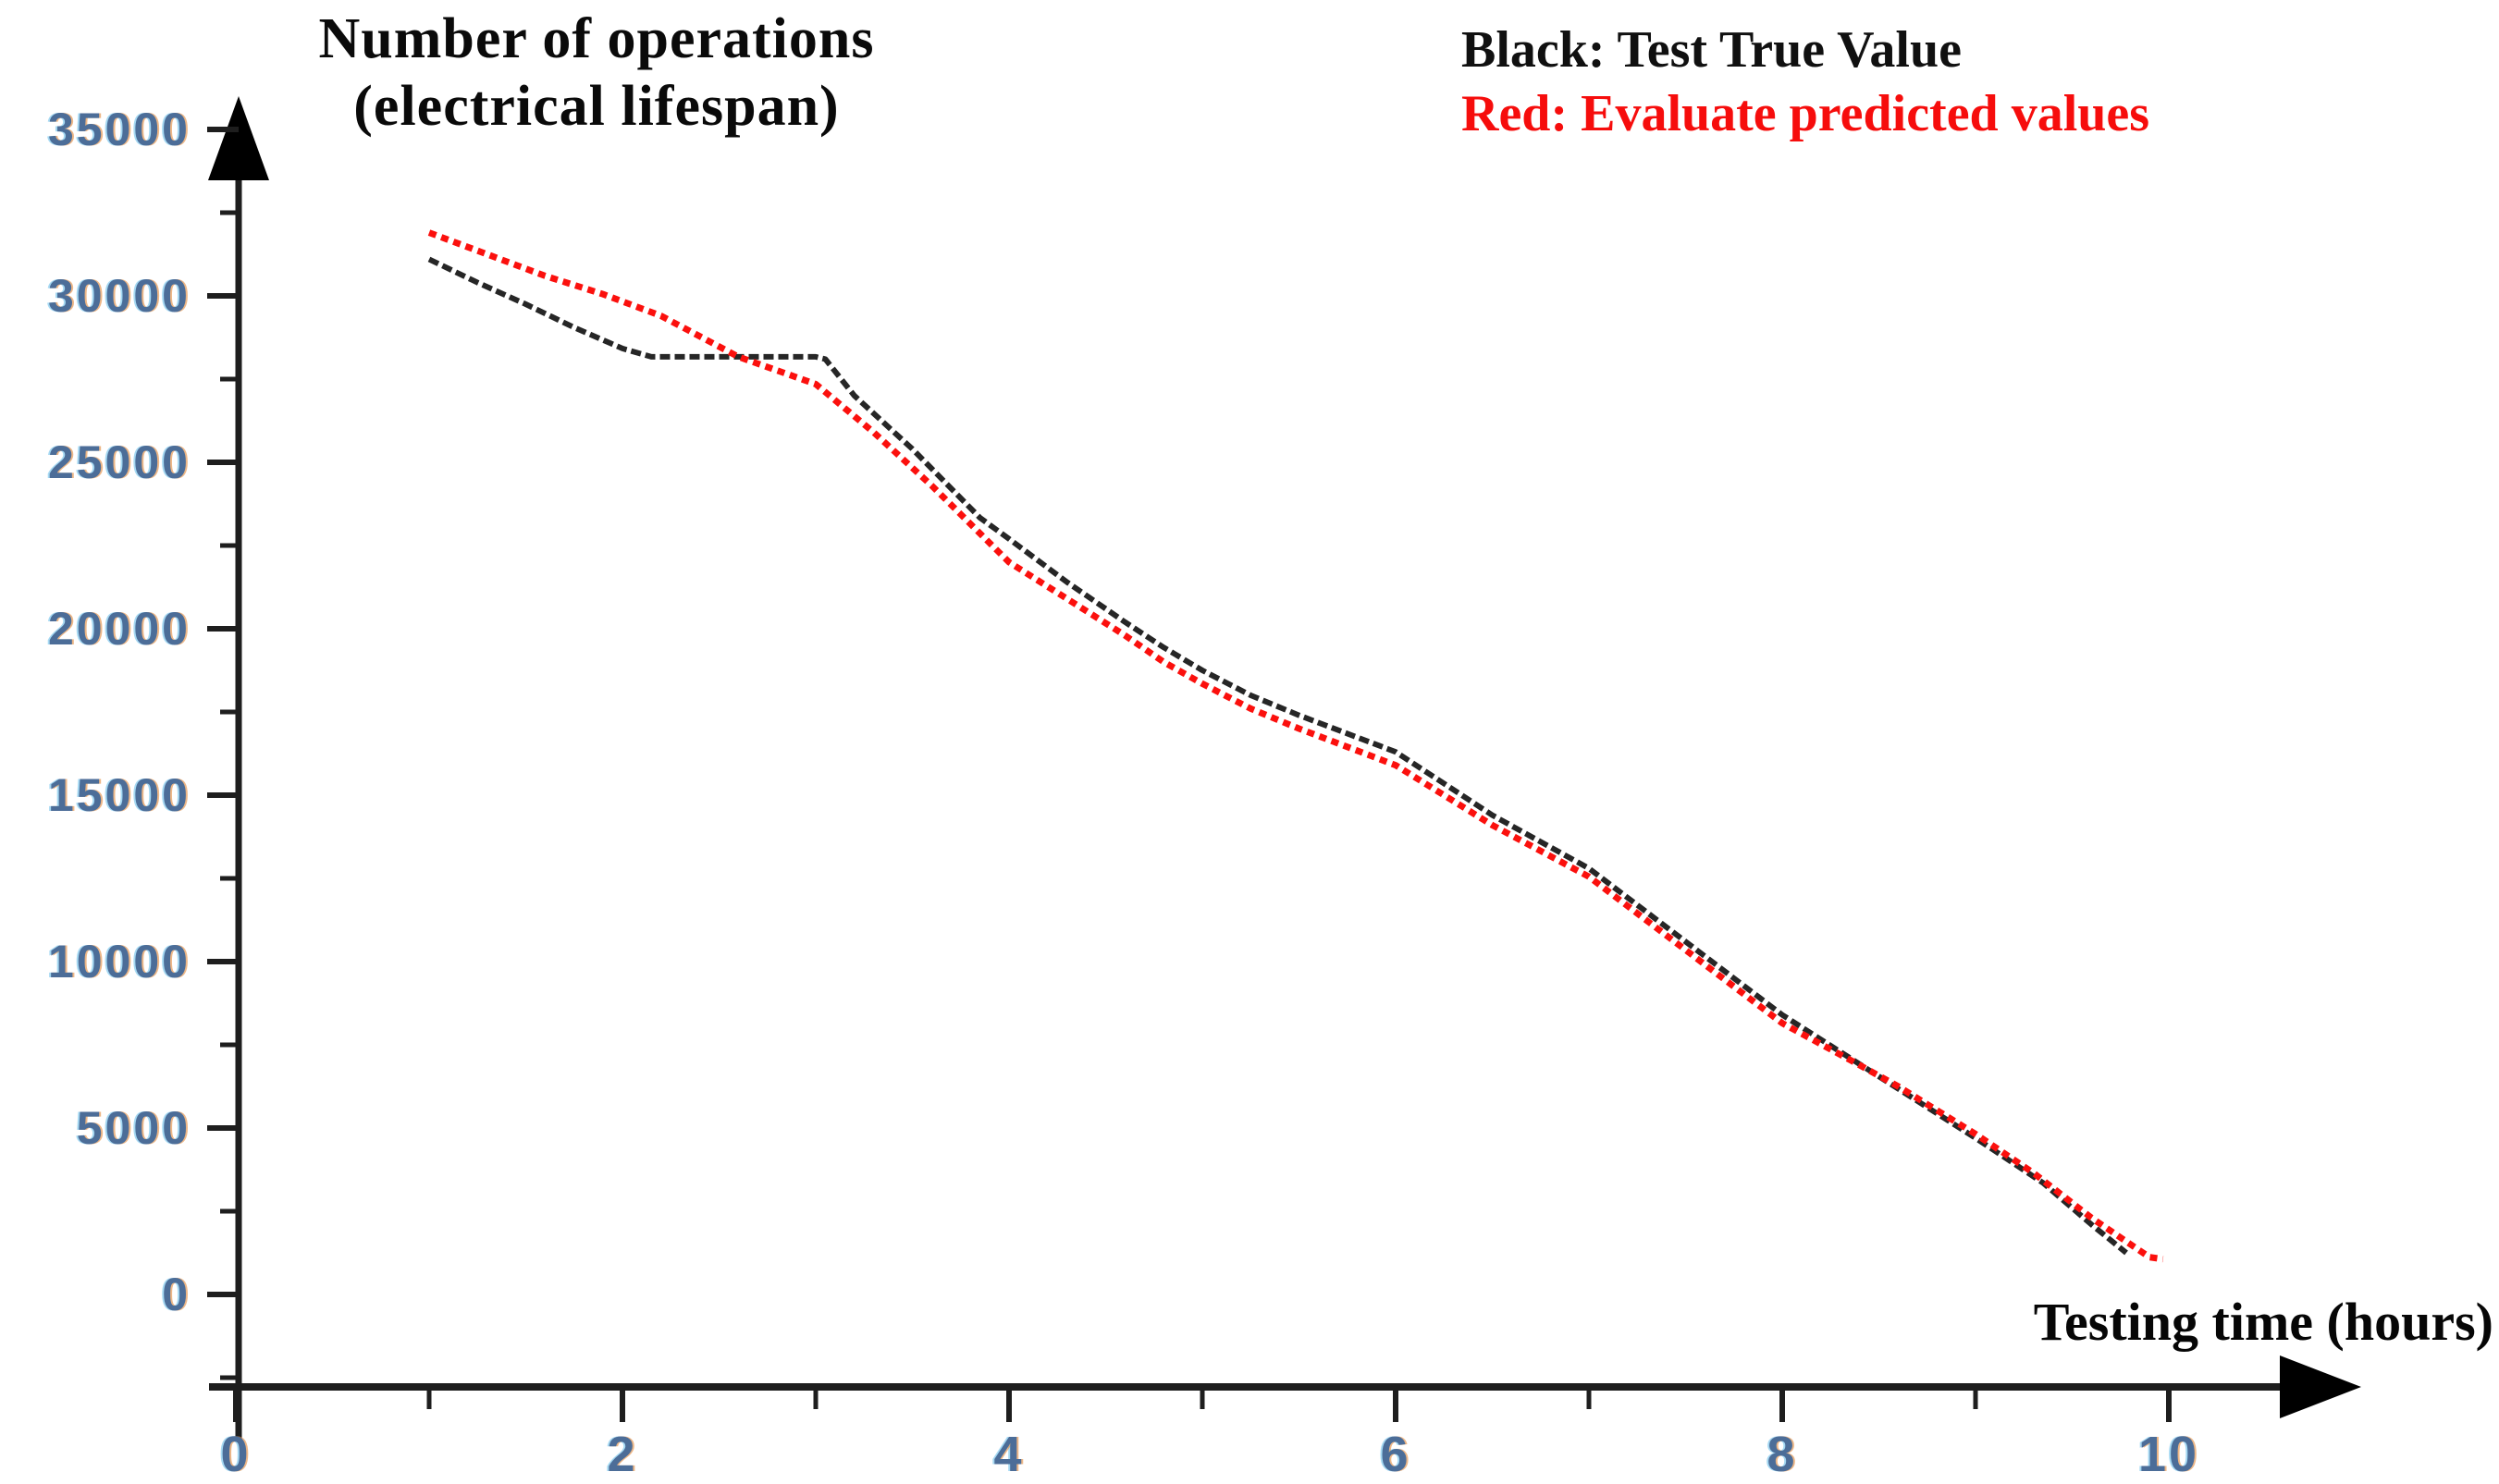 This screenshot has height=1484, width=2499. What do you see at coordinates (133, 1128) in the screenshot?
I see `y-tick-label: 5000` at bounding box center [133, 1128].